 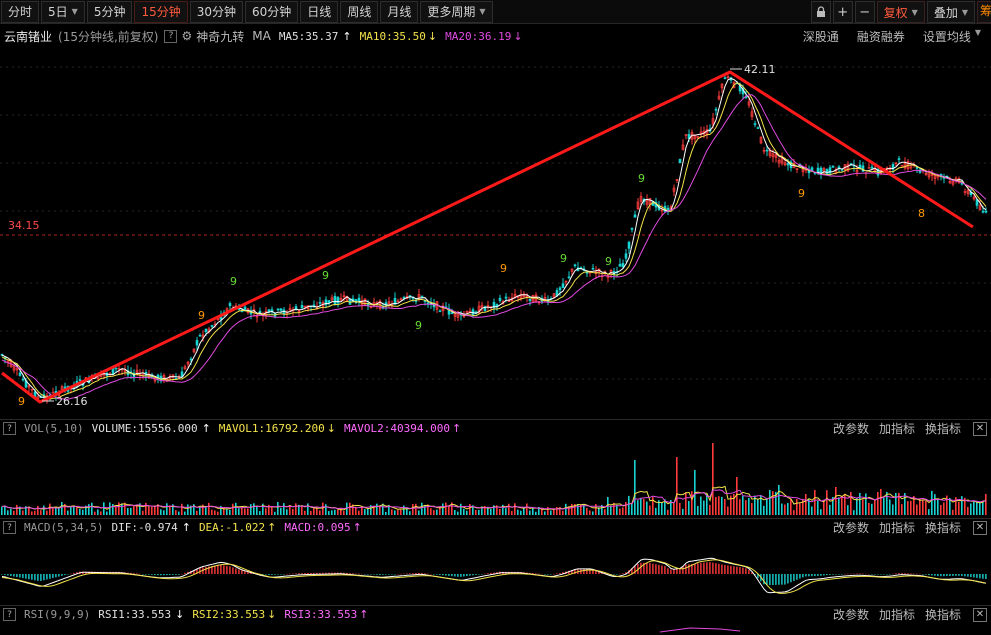 What do you see at coordinates (842, 12) in the screenshot?
I see `zoom-in-button: +` at bounding box center [842, 12].